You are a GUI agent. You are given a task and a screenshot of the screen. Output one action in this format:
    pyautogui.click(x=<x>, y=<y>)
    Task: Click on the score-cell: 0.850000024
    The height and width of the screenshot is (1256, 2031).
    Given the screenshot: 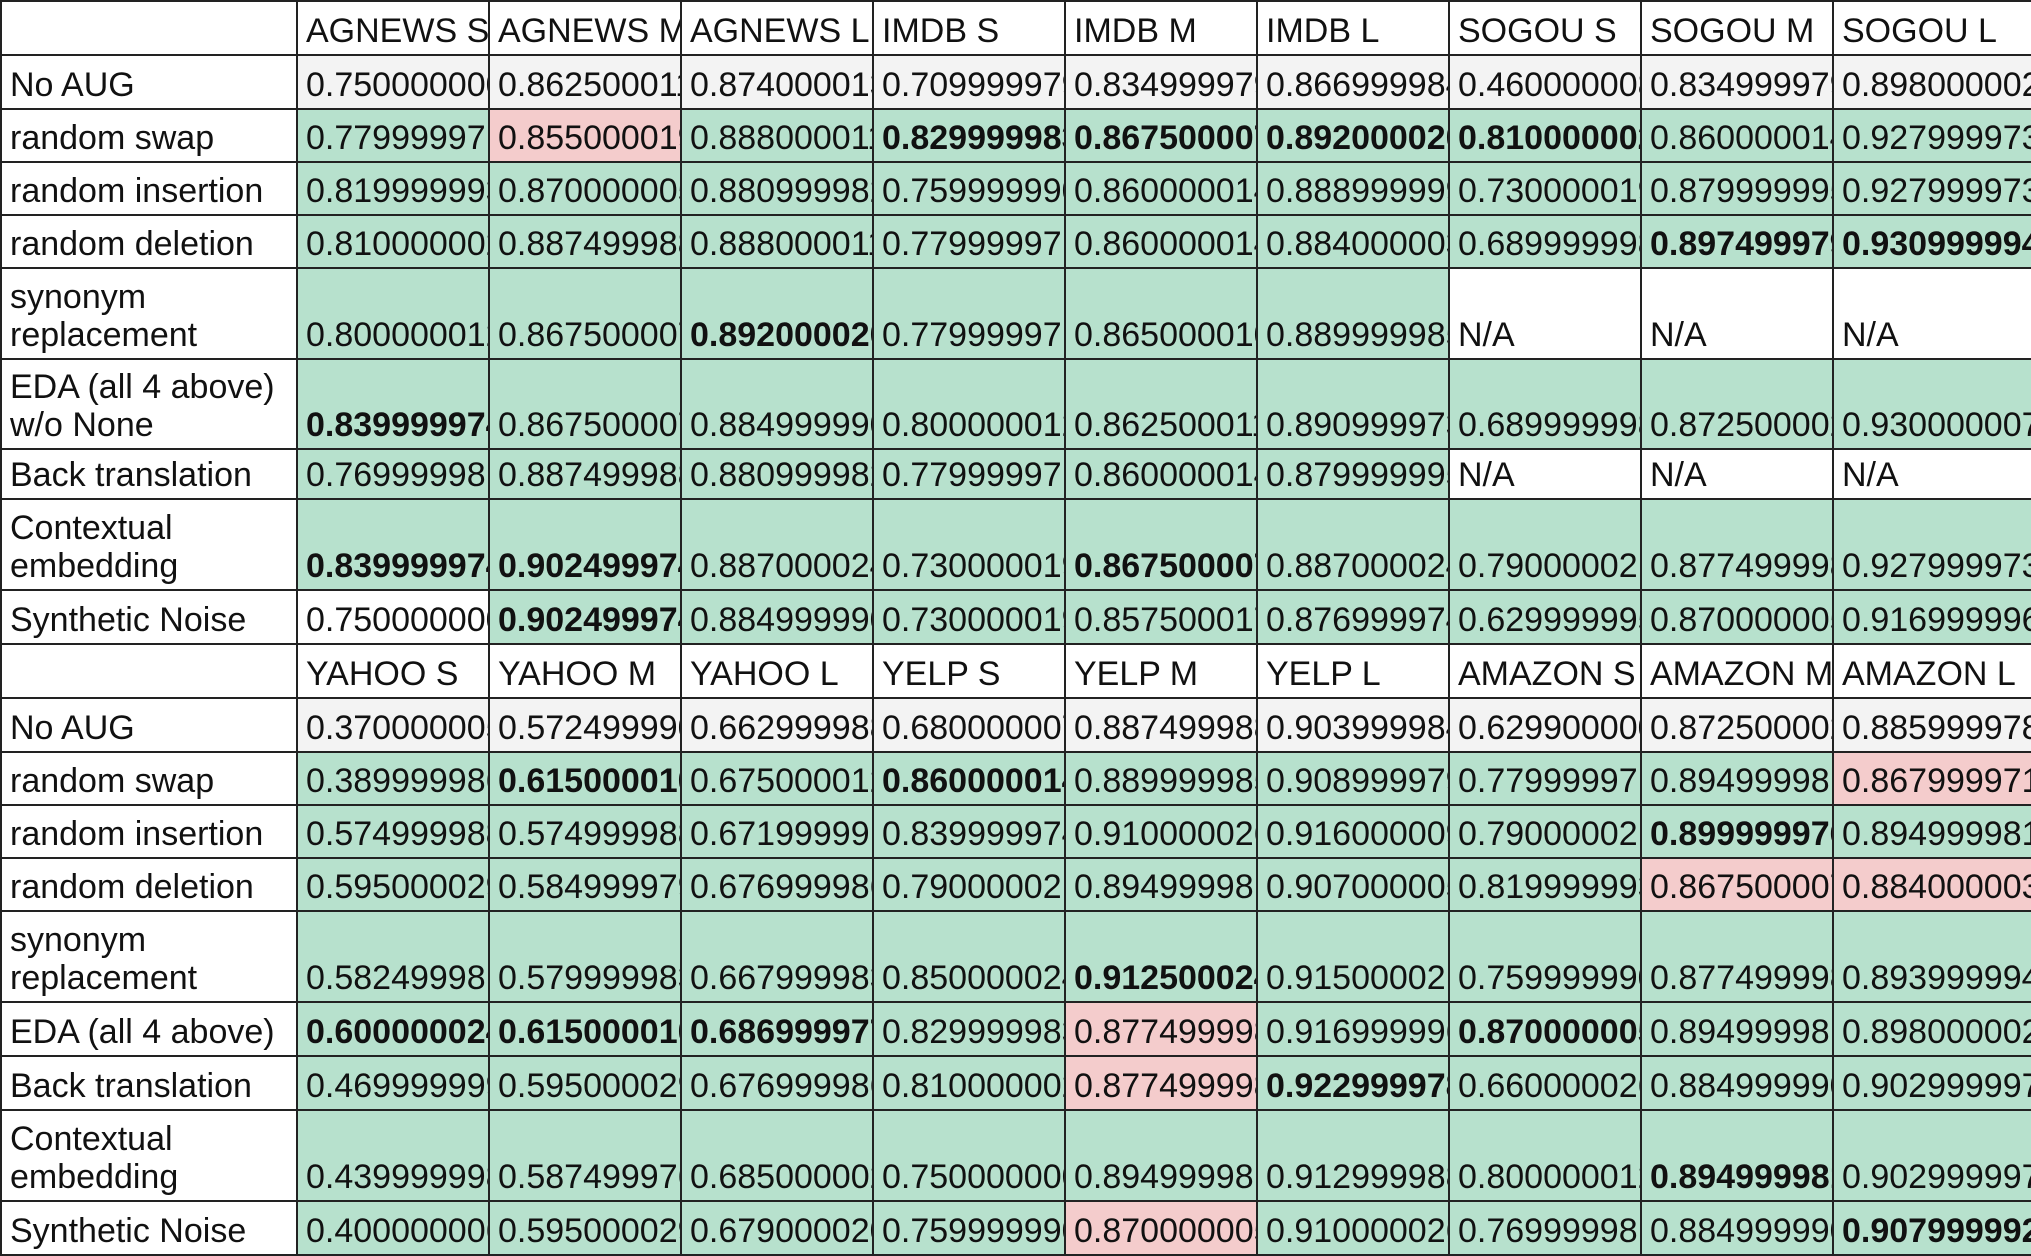 What is the action you would take?
    pyautogui.click(x=969, y=956)
    